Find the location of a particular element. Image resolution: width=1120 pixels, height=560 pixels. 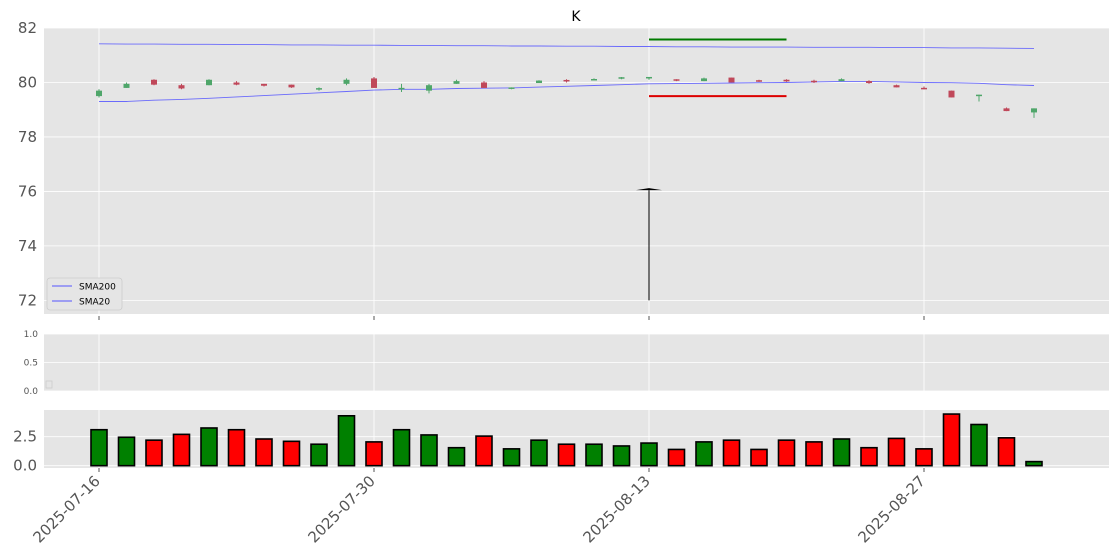

middle-tick-label: 1.0 is located at coordinates (31, 335).